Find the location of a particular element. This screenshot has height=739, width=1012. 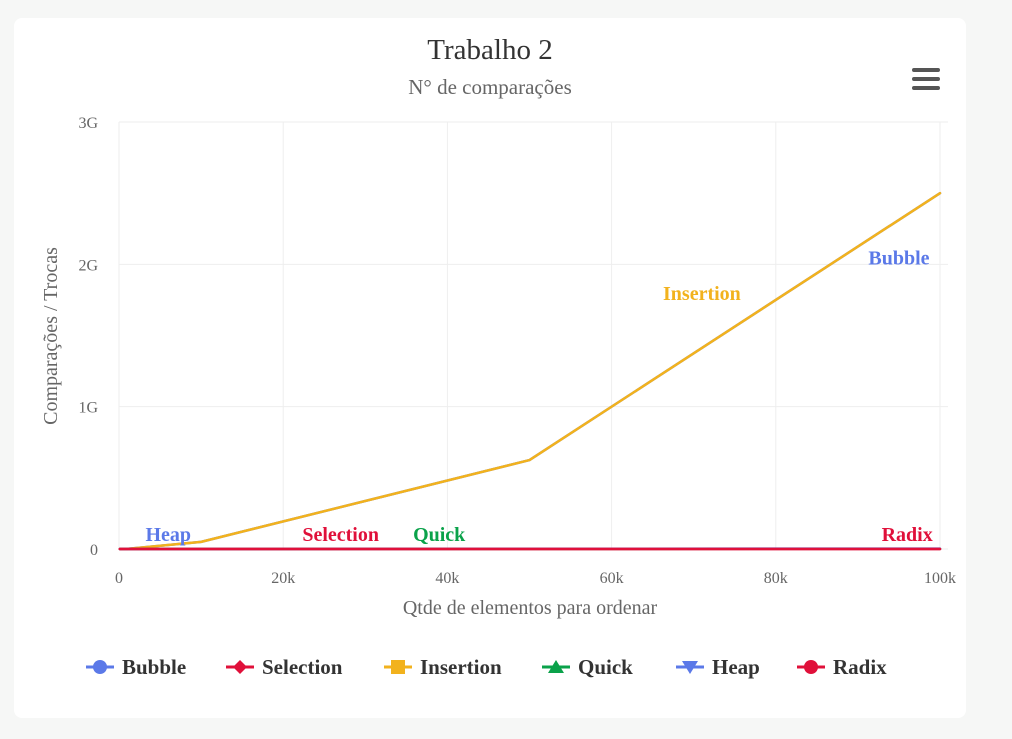

legend-label: Radix is located at coordinates (860, 667).